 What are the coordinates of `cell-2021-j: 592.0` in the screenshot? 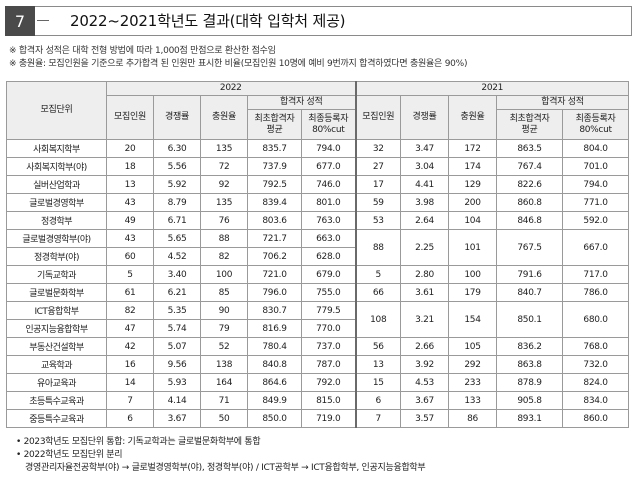 It's located at (596, 220).